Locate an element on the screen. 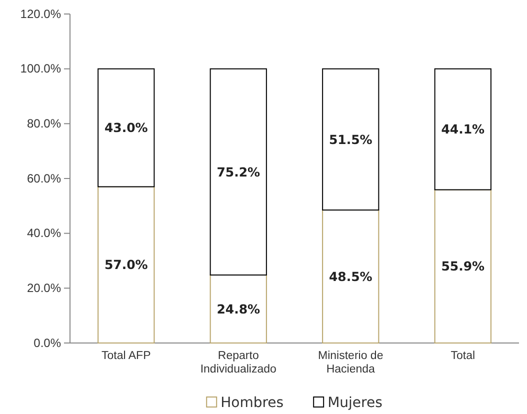 This screenshot has height=414, width=527. legend-label: Mujeres is located at coordinates (355, 402).